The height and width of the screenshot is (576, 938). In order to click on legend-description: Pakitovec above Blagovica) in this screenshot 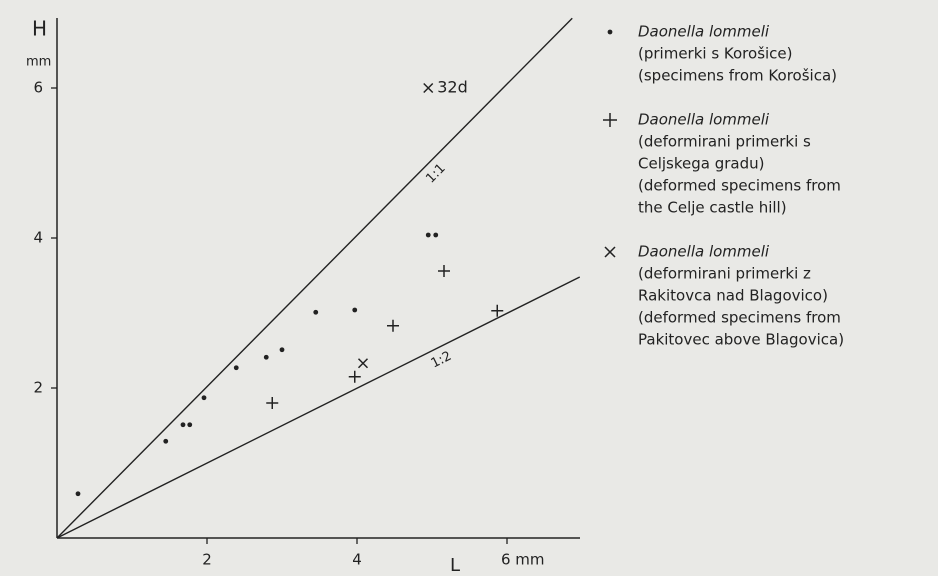, I will do `click(741, 340)`.